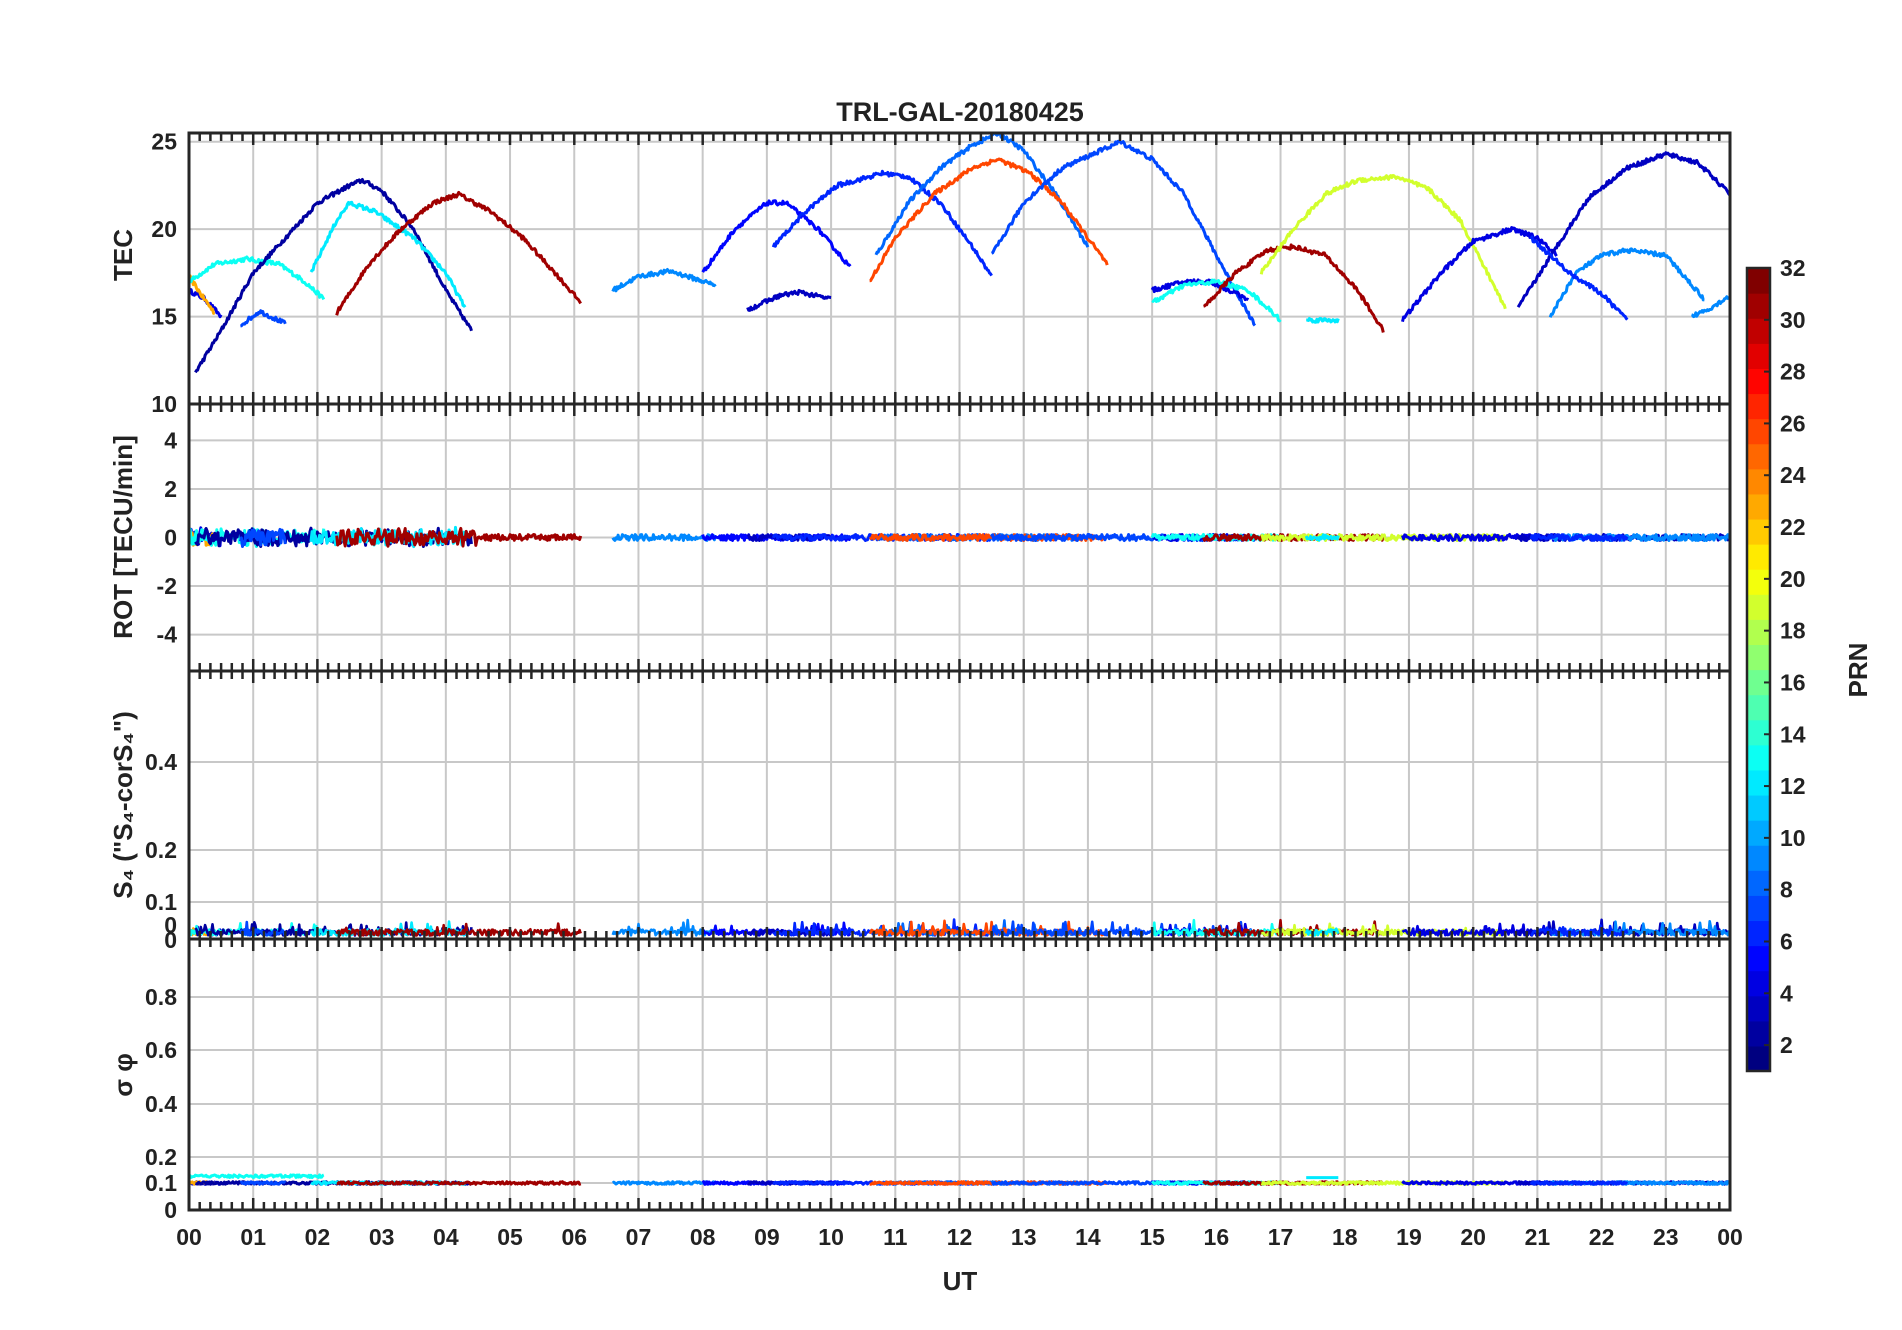 This screenshot has width=1902, height=1330. Describe the element at coordinates (1473, 1237) in the screenshot. I see `x-tick-label: 20` at that location.